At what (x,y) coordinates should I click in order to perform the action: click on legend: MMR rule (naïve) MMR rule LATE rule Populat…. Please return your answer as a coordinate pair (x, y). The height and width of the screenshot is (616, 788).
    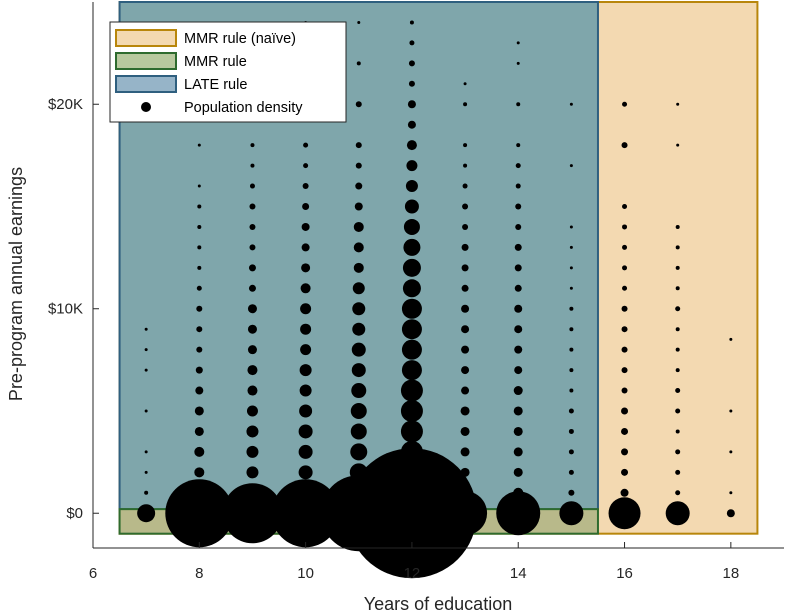
    Looking at the image, I should click on (228, 72).